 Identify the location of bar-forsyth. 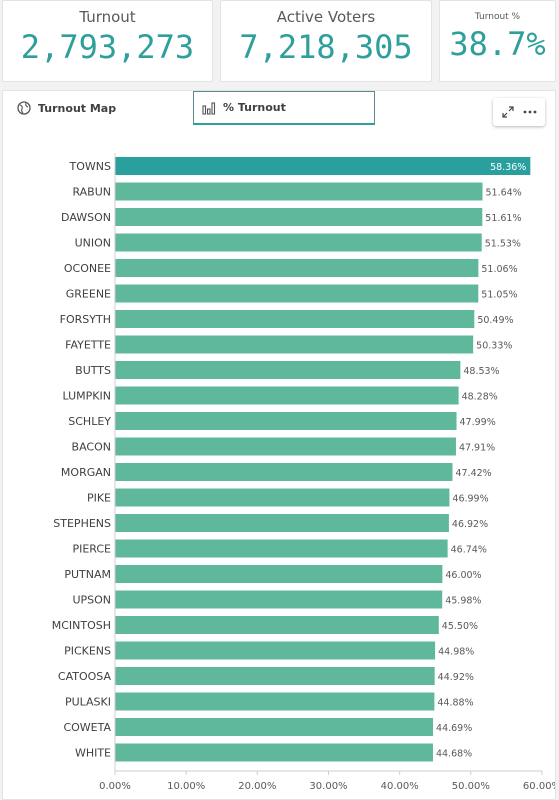
(295, 319).